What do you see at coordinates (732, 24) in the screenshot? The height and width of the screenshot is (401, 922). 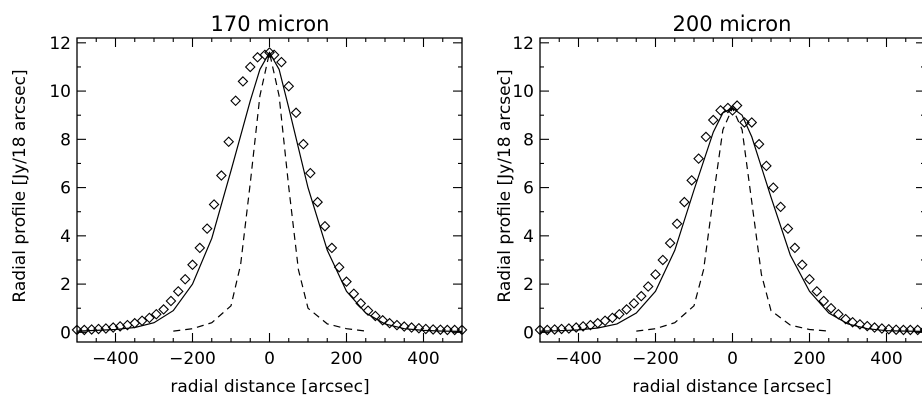 I see `chart-title: 200 micron` at bounding box center [732, 24].